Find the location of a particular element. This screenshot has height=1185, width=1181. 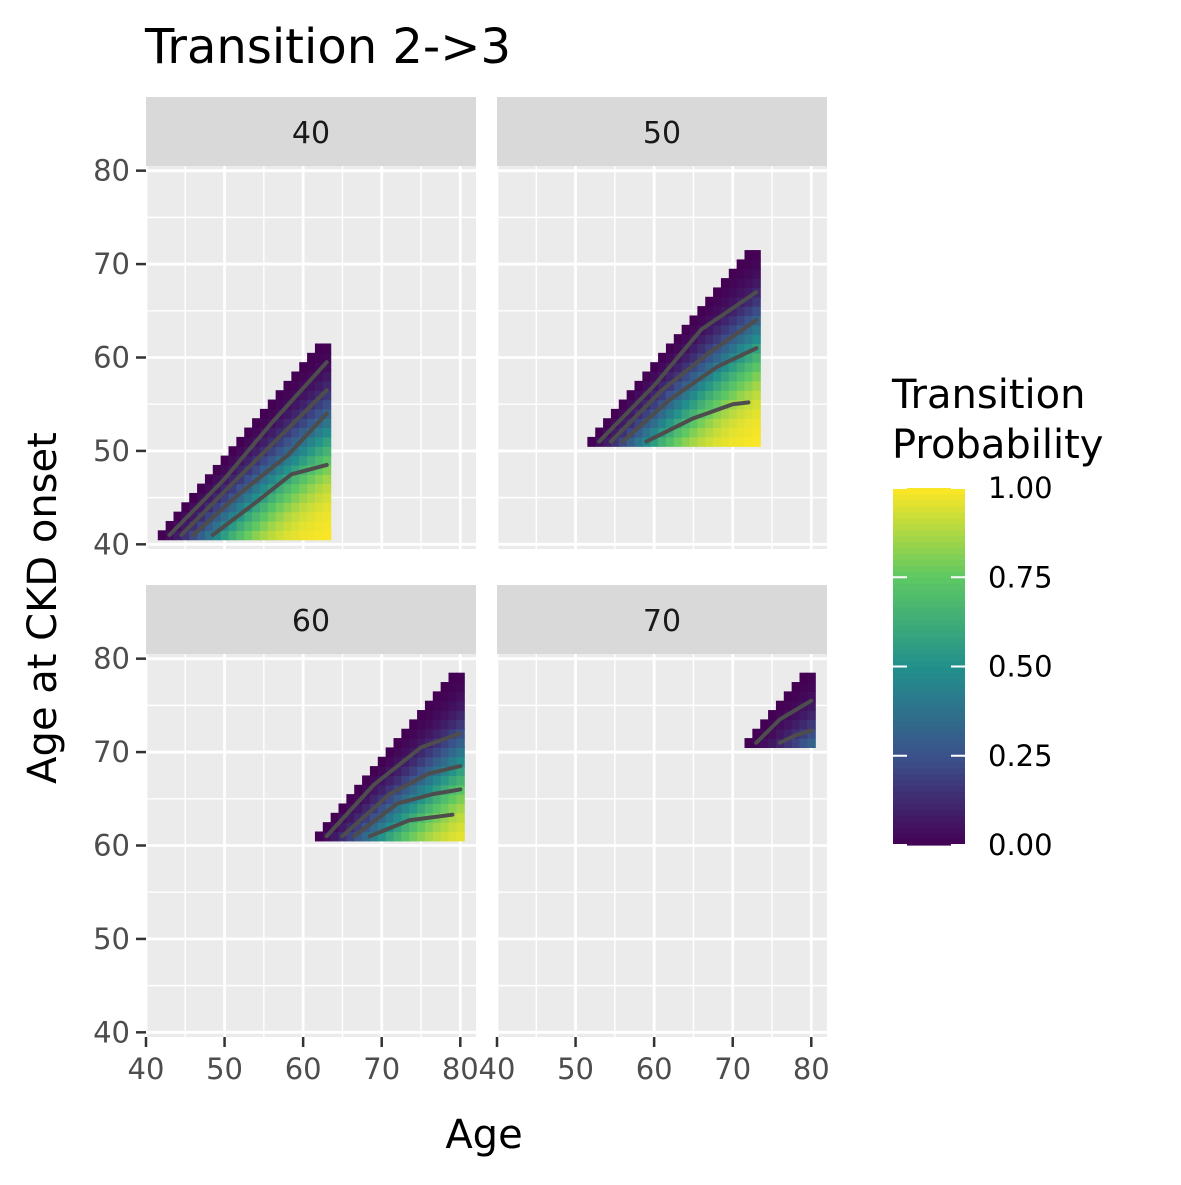

x-tick-label: 50 is located at coordinates (224, 1069).